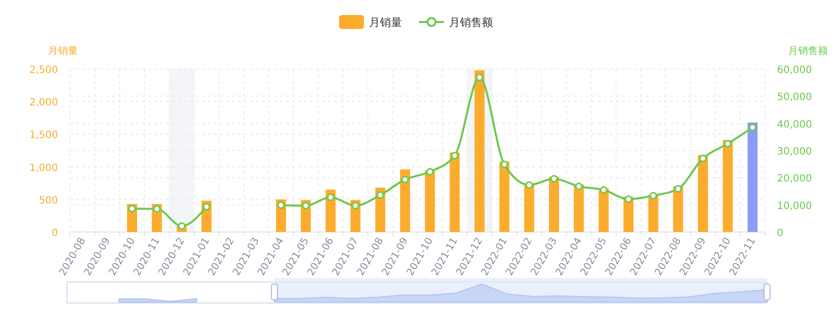 The height and width of the screenshot is (325, 836). What do you see at coordinates (471, 22) in the screenshot?
I see `legend-label: 月销售额` at bounding box center [471, 22].